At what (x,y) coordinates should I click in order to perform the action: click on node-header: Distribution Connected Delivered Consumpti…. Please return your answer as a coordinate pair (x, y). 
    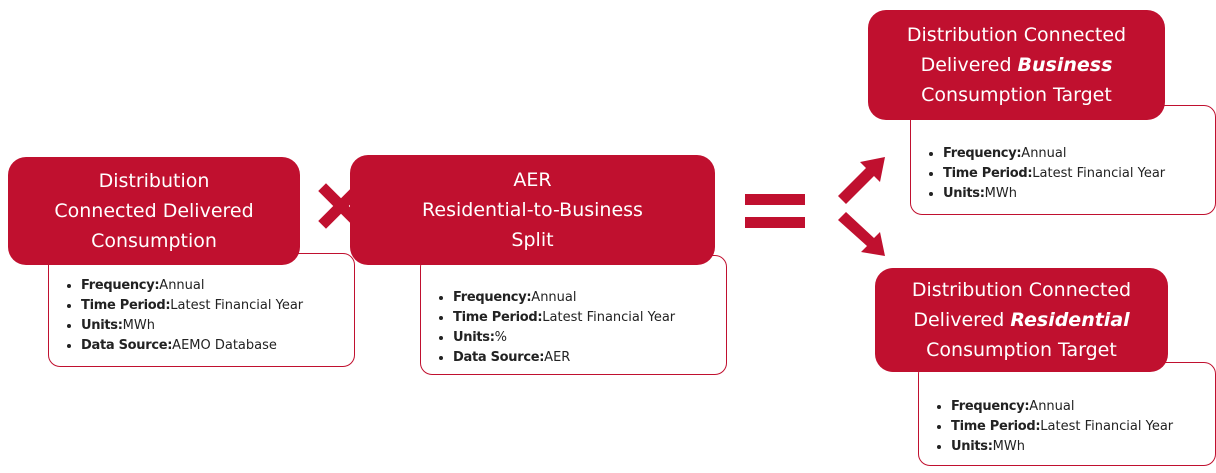
    Looking at the image, I should click on (154, 211).